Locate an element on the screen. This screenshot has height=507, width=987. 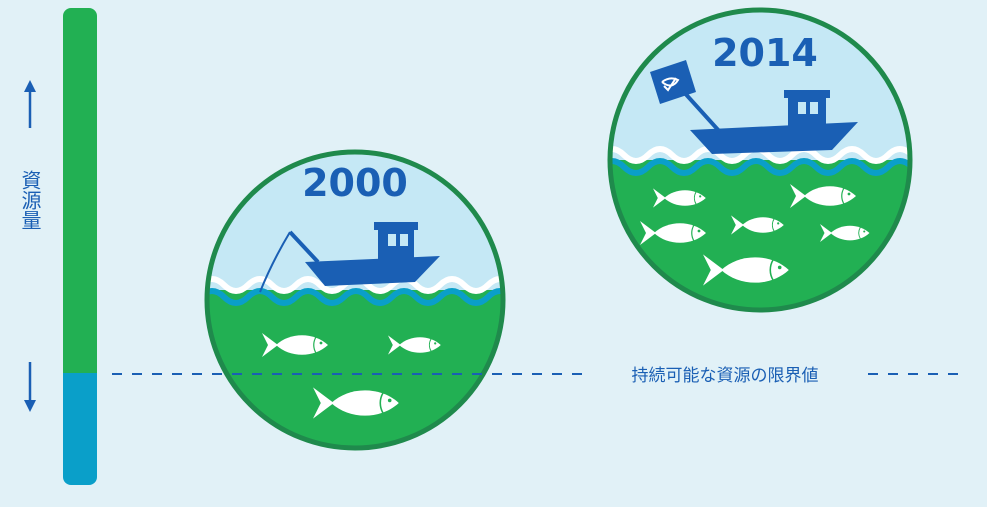
certification-flag-icon is located at coordinates (673, 82).